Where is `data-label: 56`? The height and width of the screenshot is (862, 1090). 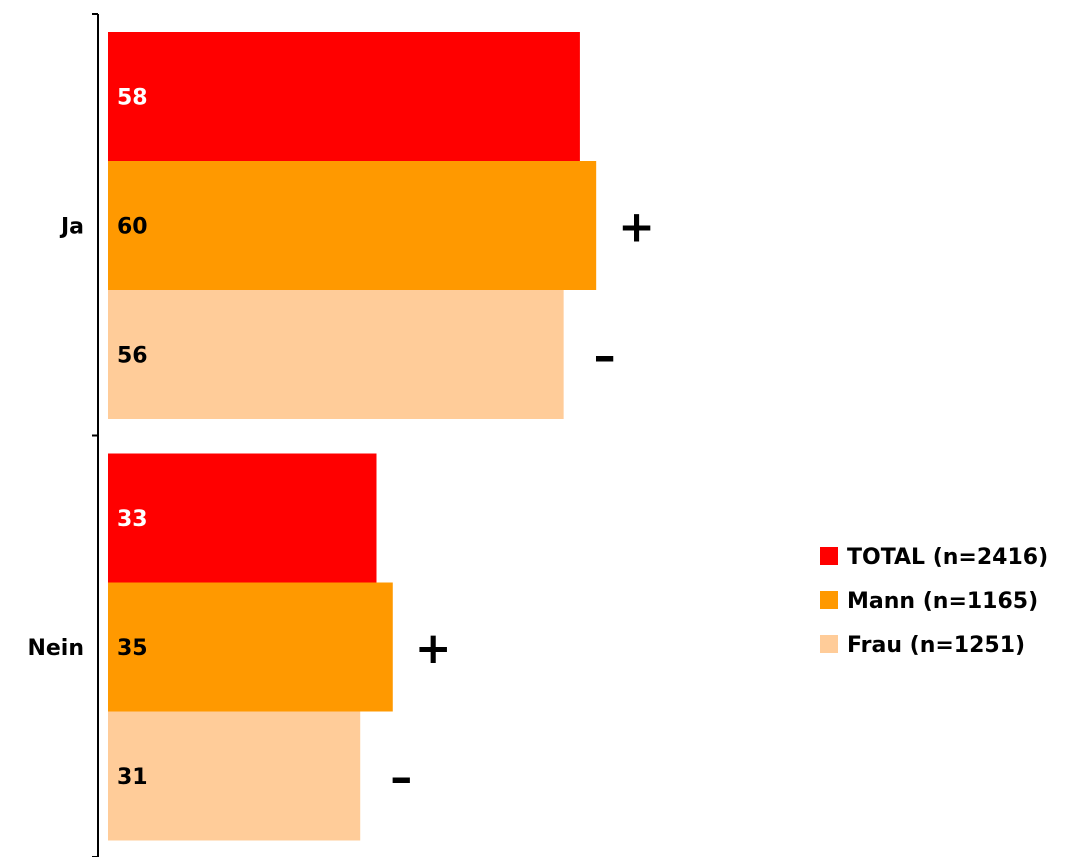
data-label: 56 is located at coordinates (132, 356).